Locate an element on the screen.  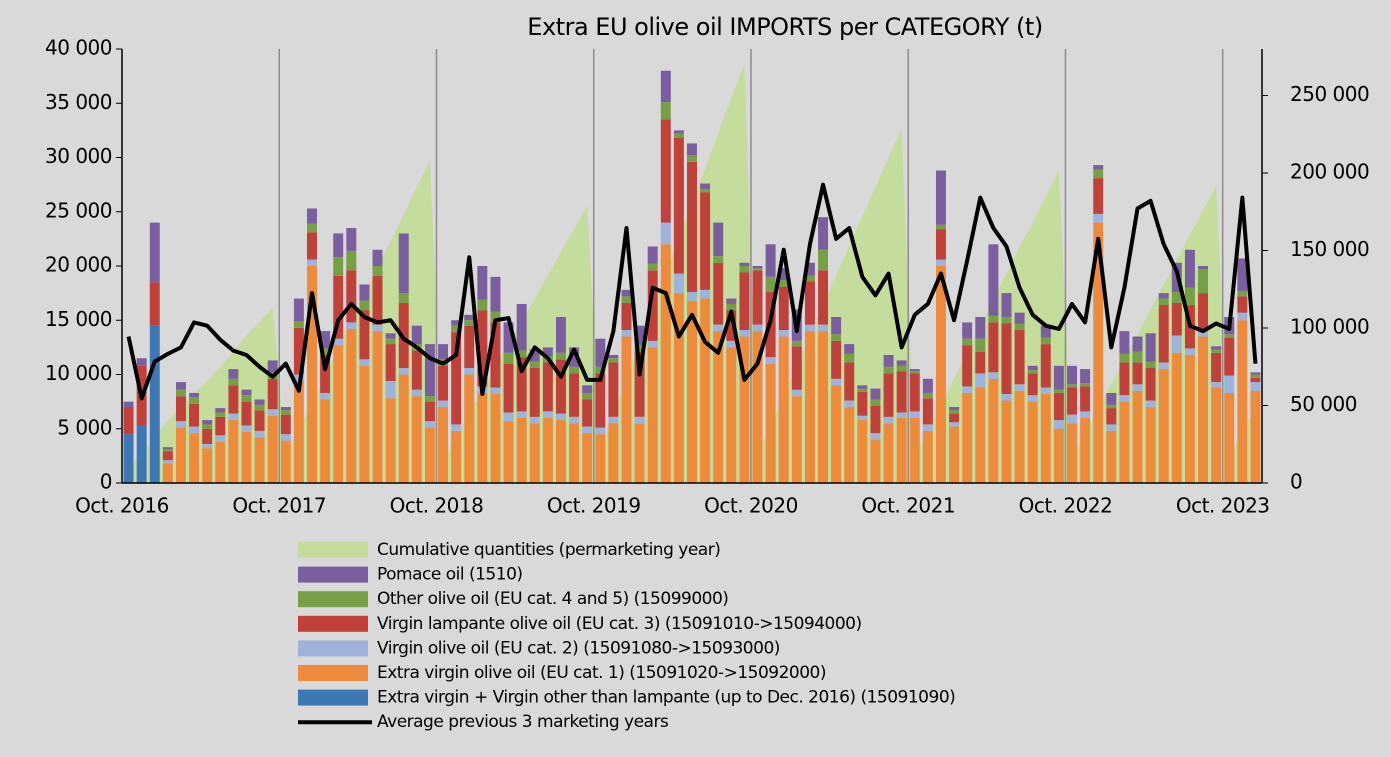
y-tick-label: 35 000 is located at coordinates (78, 102).